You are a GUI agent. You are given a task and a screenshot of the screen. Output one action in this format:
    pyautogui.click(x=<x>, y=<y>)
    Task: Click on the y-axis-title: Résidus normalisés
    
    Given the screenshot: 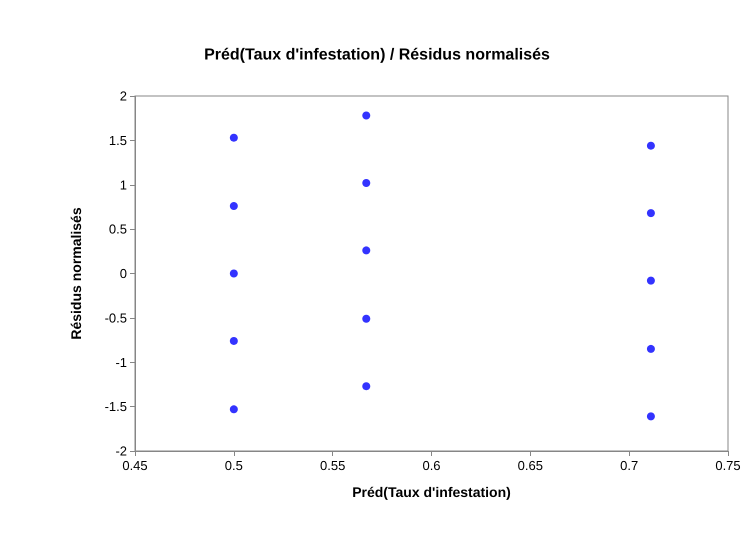 What is the action you would take?
    pyautogui.click(x=76, y=273)
    